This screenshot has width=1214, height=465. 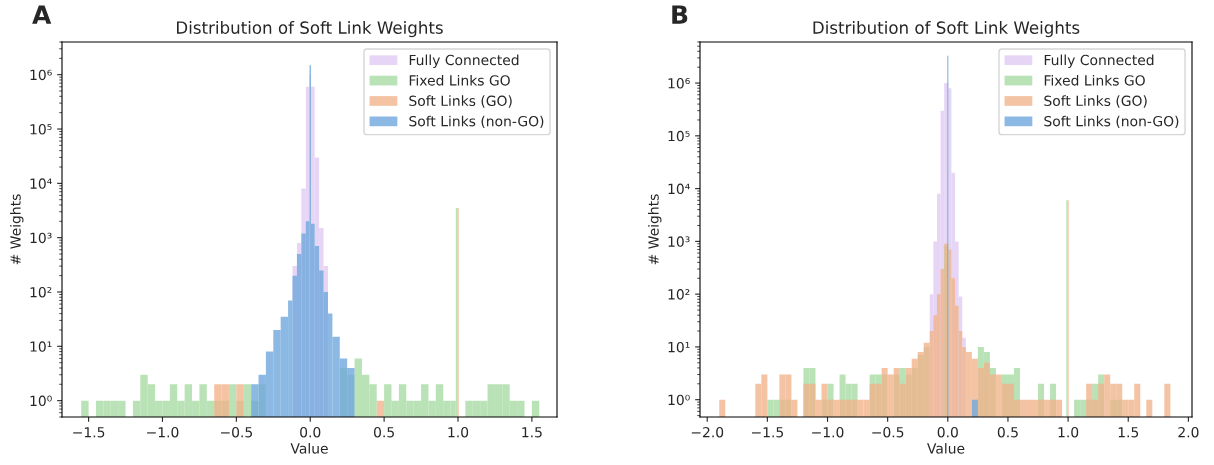 I want to click on x-tick-label: 2.0, so click(x=1188, y=432).